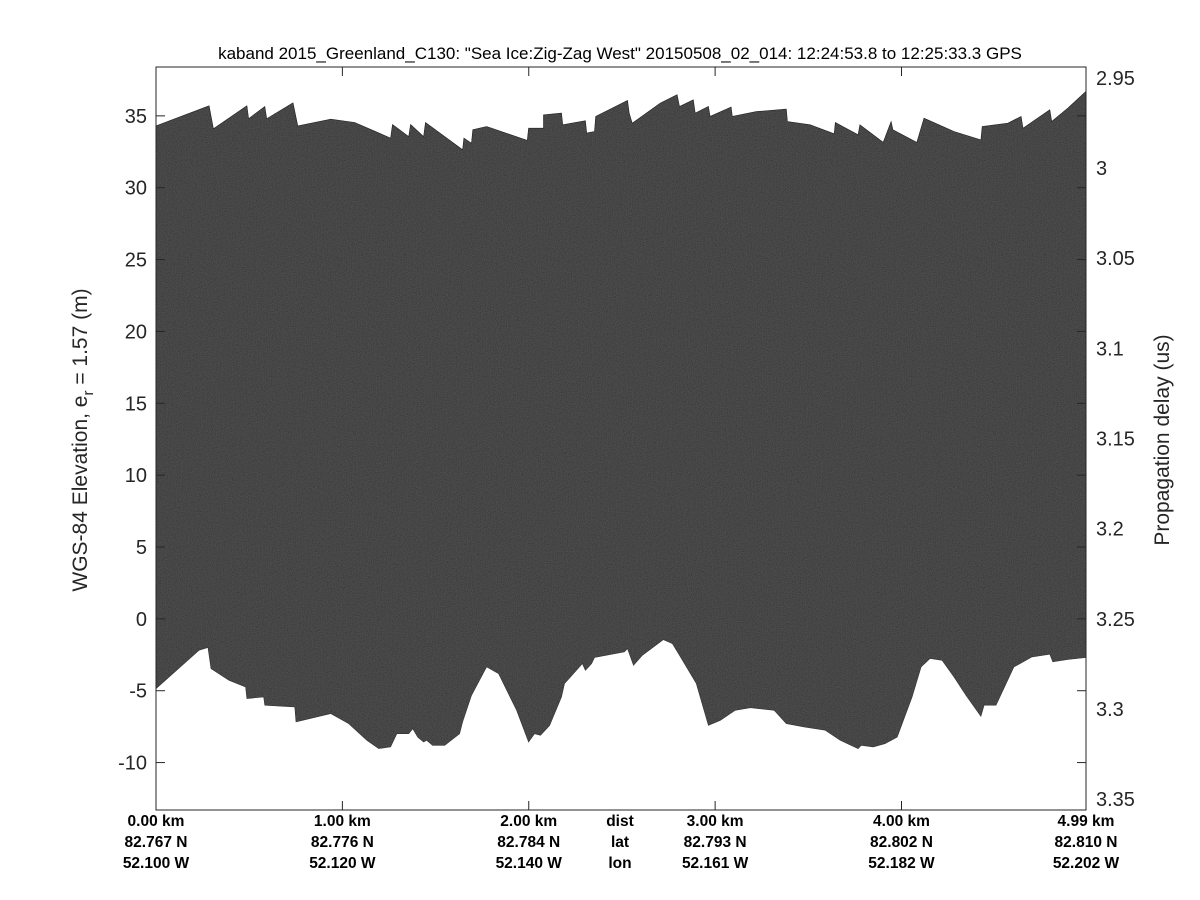  What do you see at coordinates (1115, 259) in the screenshot?
I see `right-tick-label: 3.05` at bounding box center [1115, 259].